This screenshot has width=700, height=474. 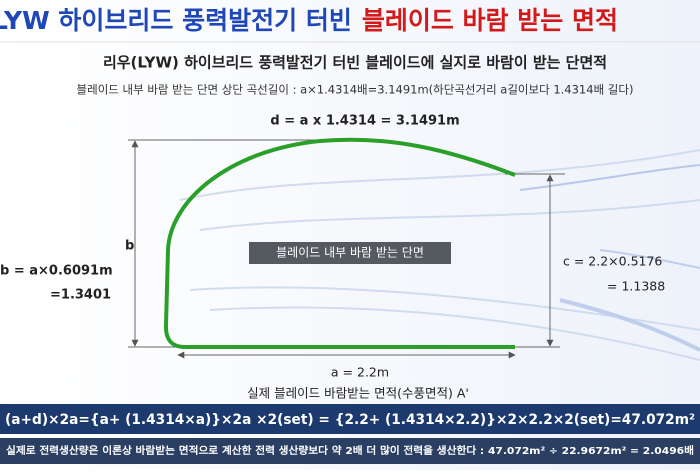 What do you see at coordinates (176, 20) in the screenshot?
I see `header-title-blue: LYW 하이브리드 풍력발전기 터빈` at bounding box center [176, 20].